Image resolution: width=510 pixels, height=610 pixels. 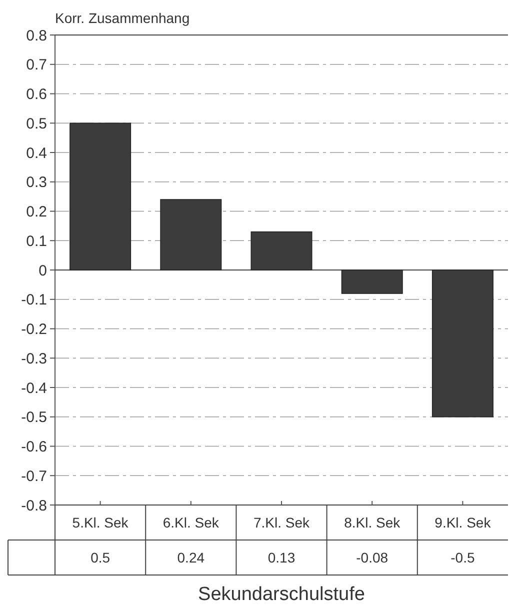 What do you see at coordinates (36, 94) in the screenshot?
I see `y-tick-label: 0.6` at bounding box center [36, 94].